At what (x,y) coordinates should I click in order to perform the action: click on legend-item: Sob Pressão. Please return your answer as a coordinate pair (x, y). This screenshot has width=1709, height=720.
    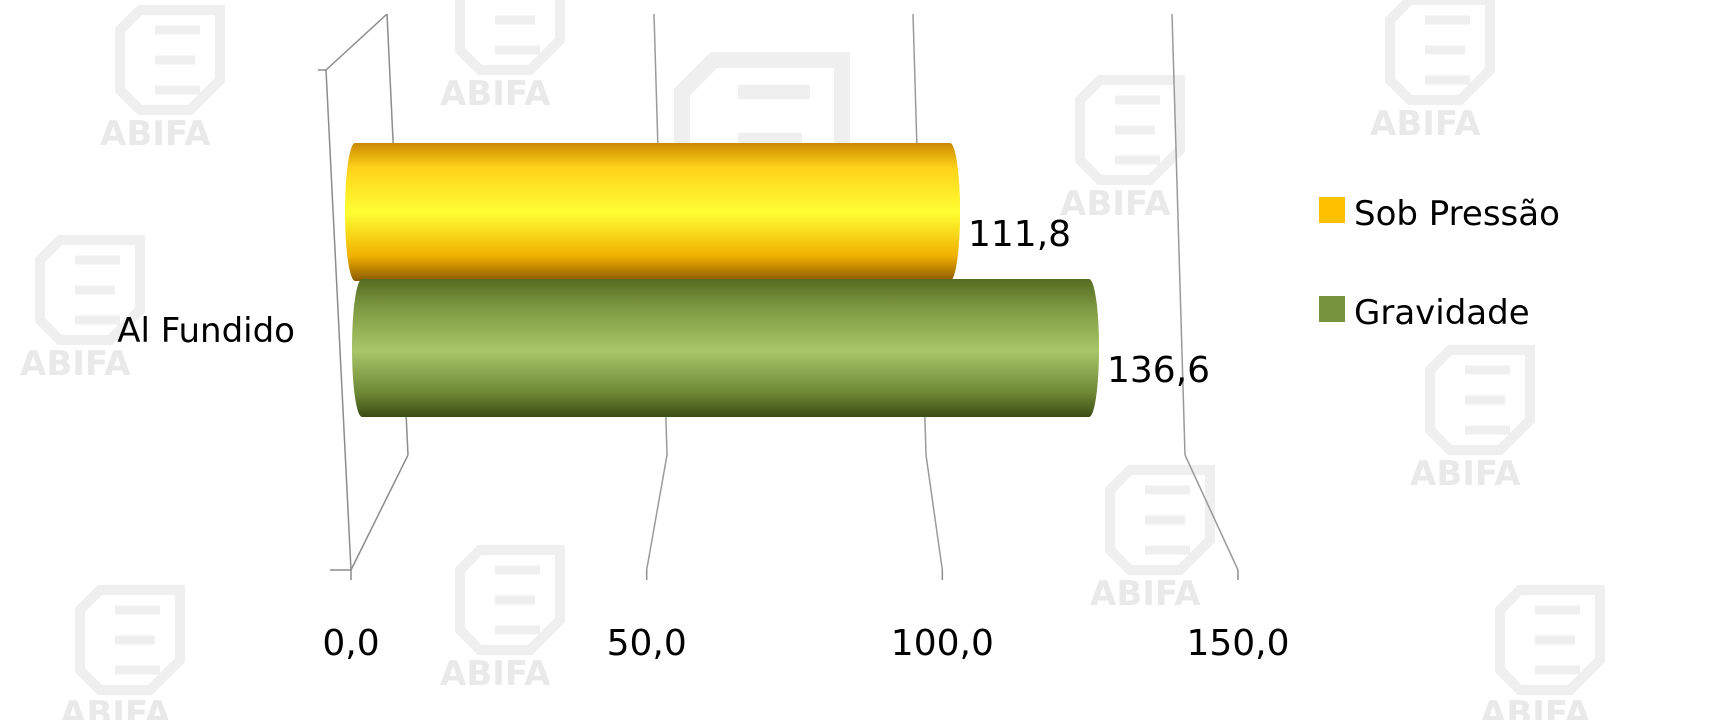
    Looking at the image, I should click on (1439, 214).